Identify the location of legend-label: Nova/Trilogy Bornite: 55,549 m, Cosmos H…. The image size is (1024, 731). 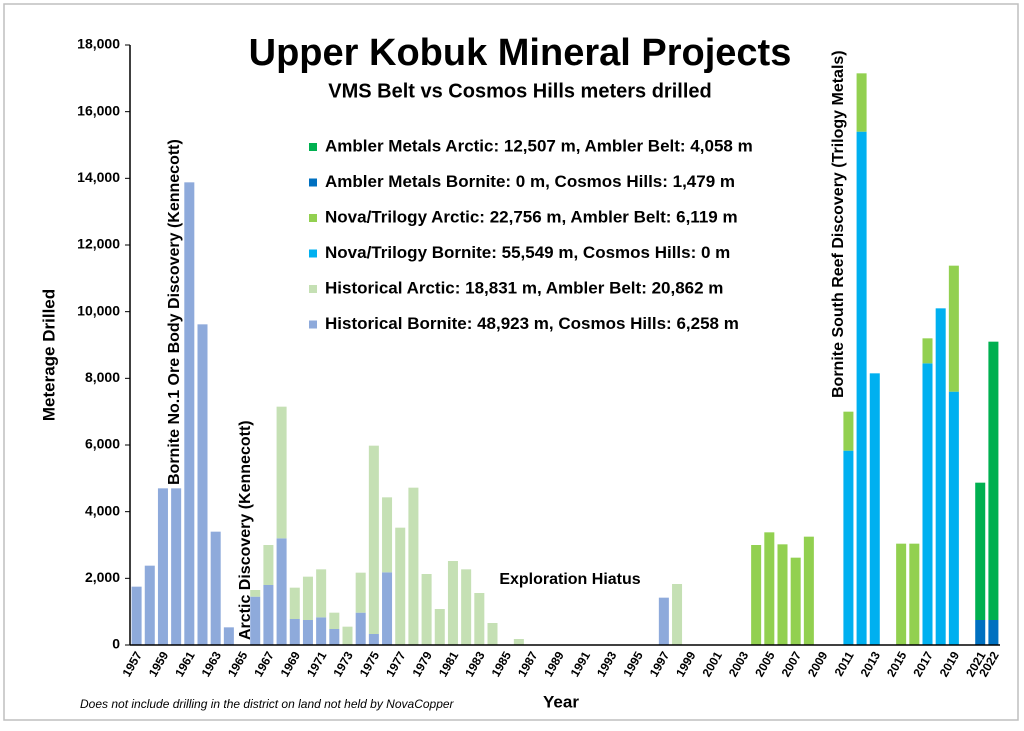
(527, 252).